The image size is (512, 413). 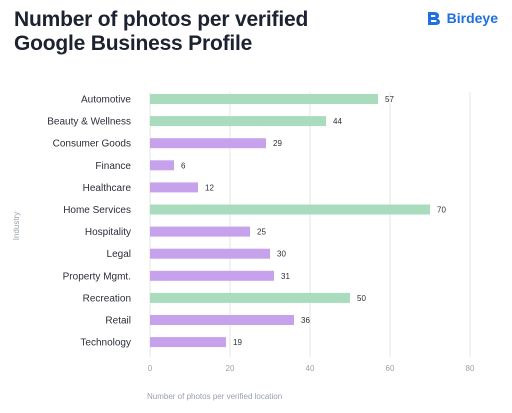 What do you see at coordinates (150, 368) in the screenshot?
I see `x-tick-label: 0` at bounding box center [150, 368].